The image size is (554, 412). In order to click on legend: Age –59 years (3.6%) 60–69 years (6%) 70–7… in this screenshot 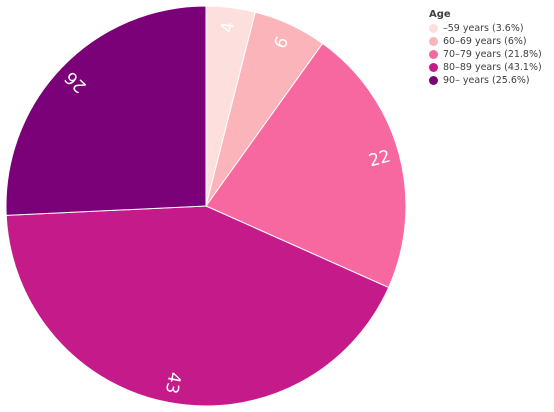, I will do `click(485, 48)`.